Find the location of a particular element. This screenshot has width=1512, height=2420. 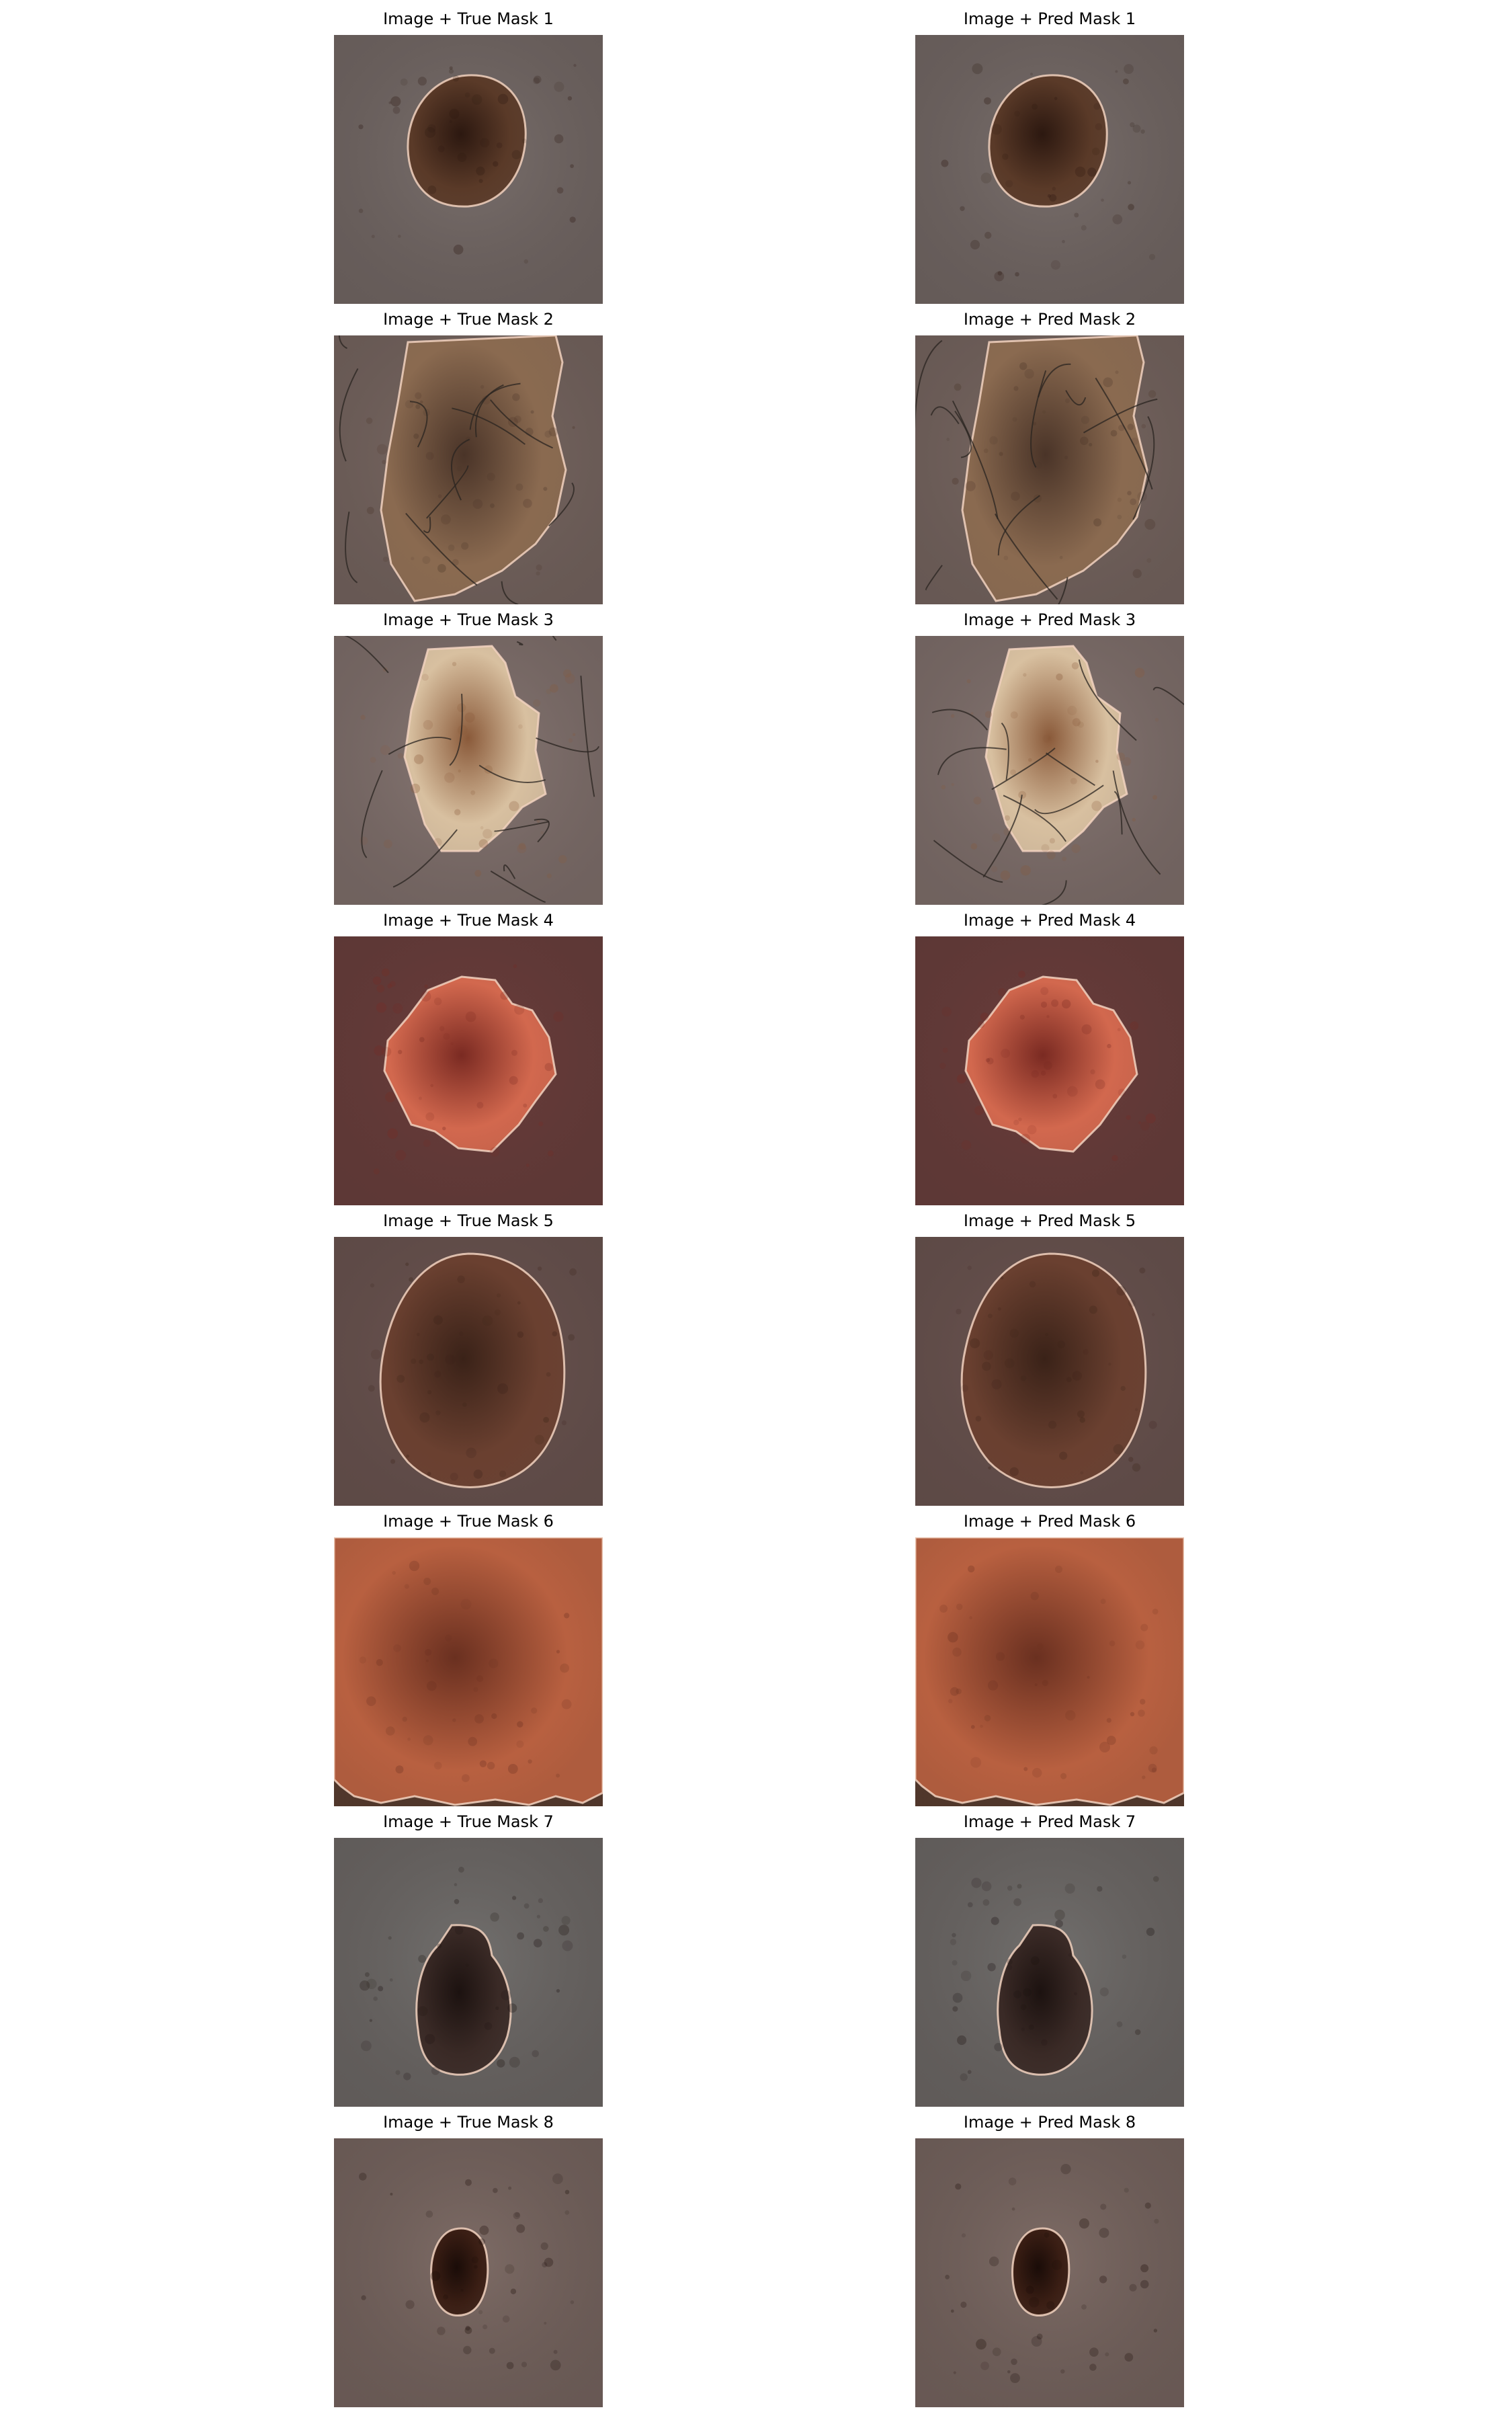

panel-title-pred-3: Image + Pred Mask 3 is located at coordinates (1050, 619).